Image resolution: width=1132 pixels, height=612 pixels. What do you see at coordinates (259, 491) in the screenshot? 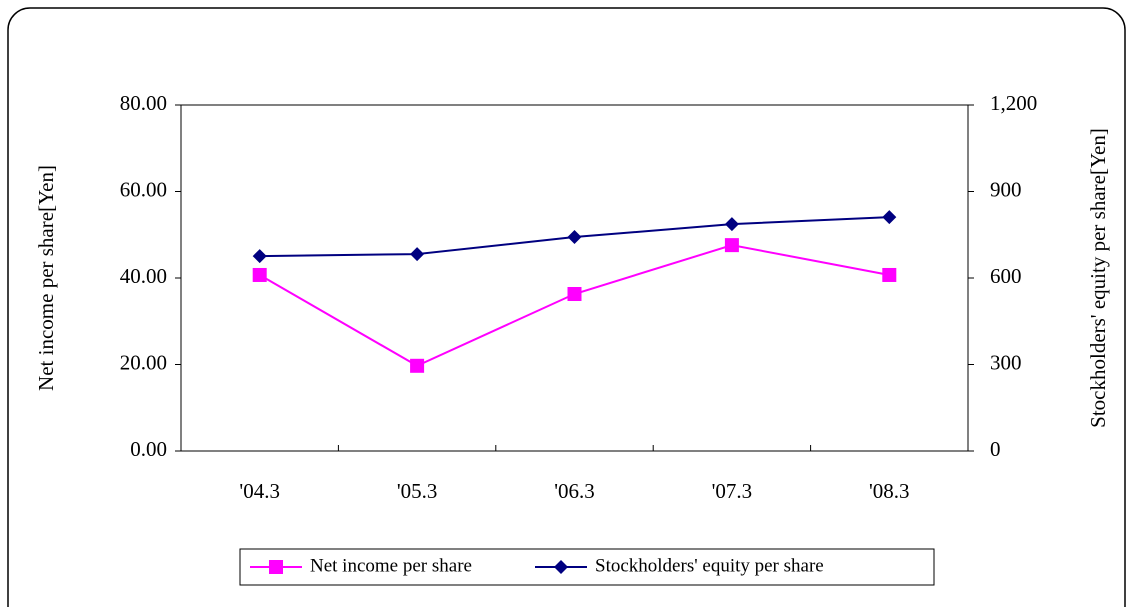
I see `x-tick-label: '04.3` at bounding box center [259, 491].